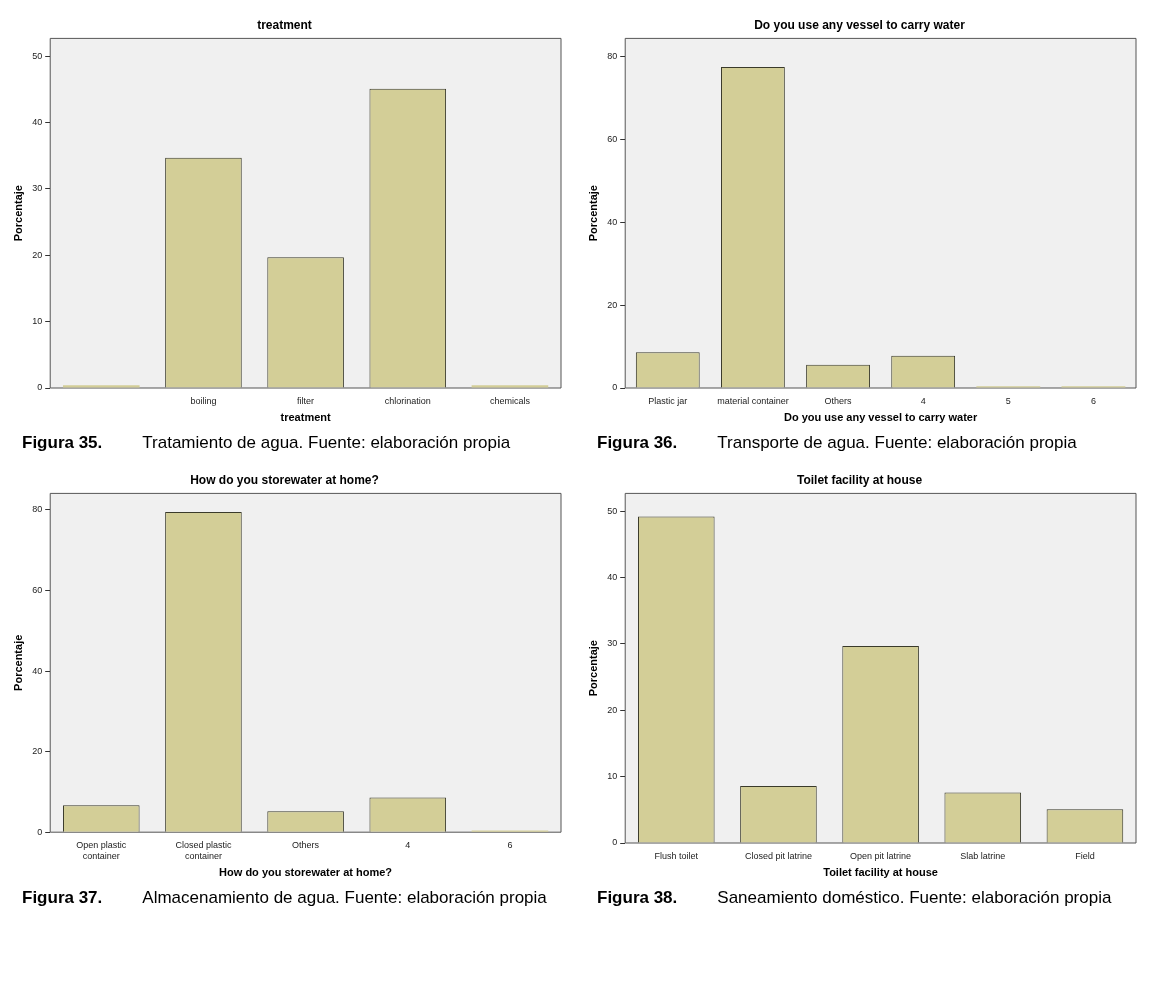  What do you see at coordinates (637, 442) in the screenshot?
I see `text: Figura 36.` at bounding box center [637, 442].